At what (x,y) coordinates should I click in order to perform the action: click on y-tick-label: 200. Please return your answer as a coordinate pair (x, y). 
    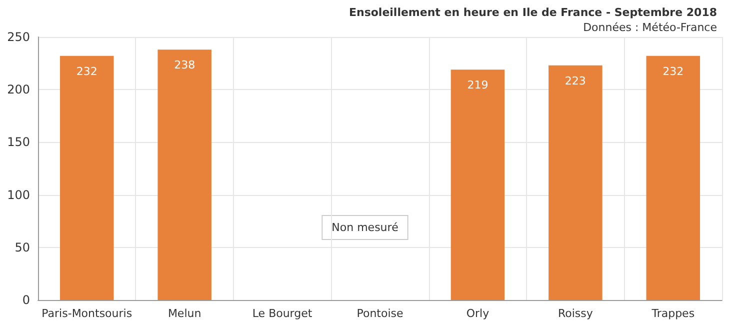
    Looking at the image, I should click on (18, 89).